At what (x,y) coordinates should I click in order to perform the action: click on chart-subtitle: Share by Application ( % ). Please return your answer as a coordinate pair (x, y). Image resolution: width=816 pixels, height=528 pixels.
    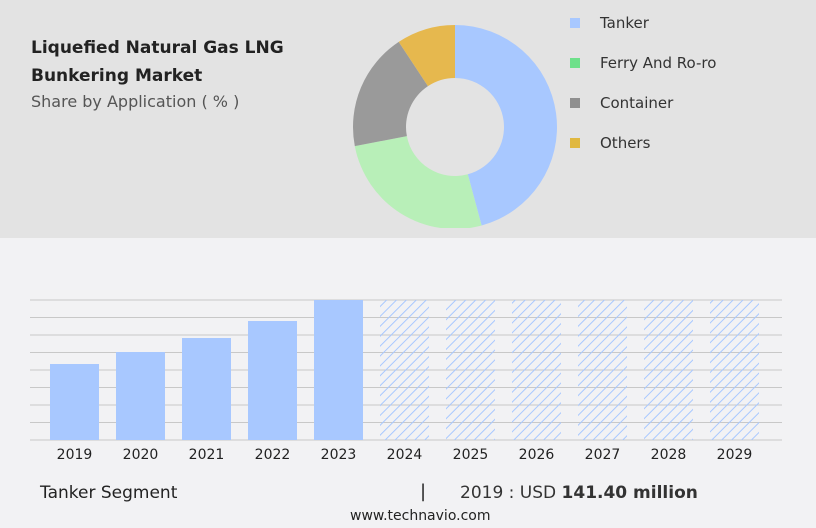
    Looking at the image, I should click on (135, 101).